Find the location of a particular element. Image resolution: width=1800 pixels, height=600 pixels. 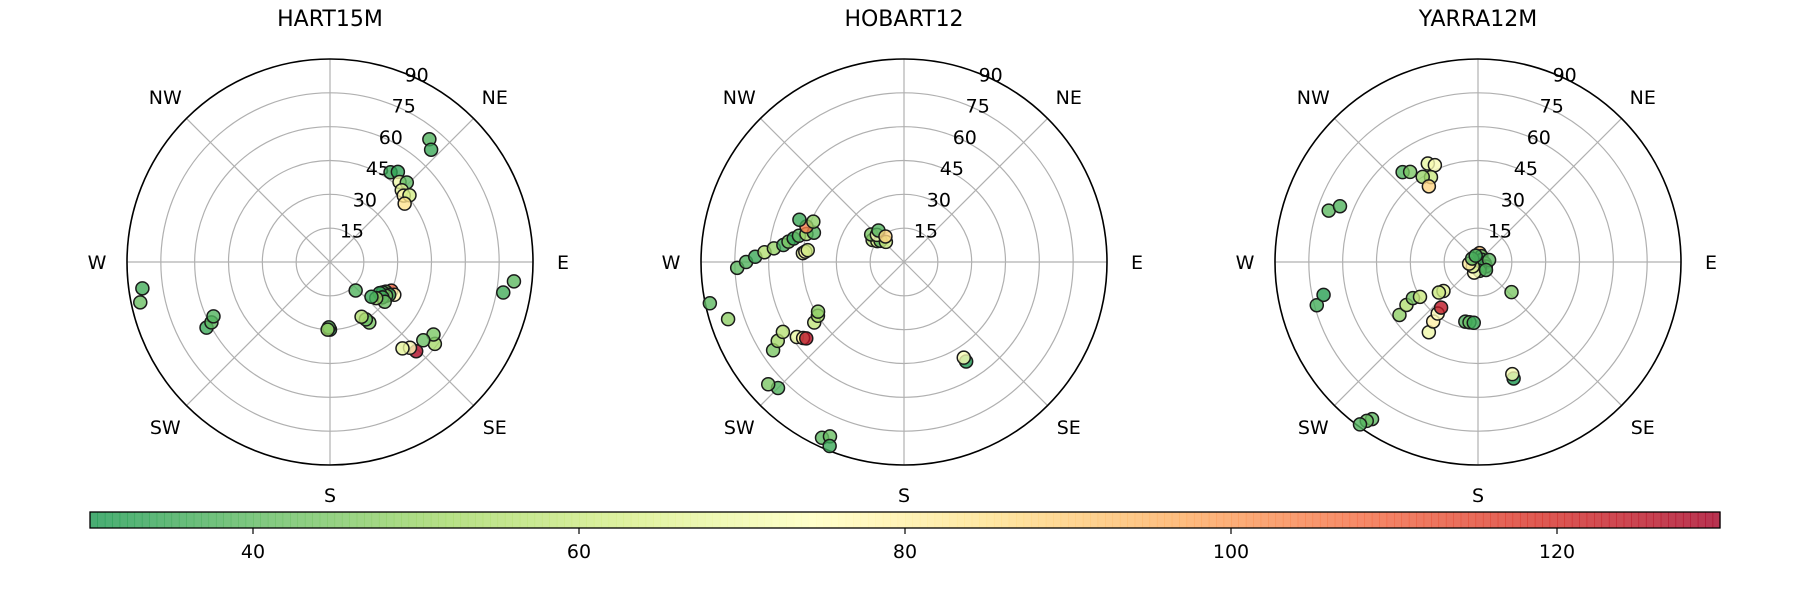

radial-tick-label: 45 is located at coordinates (1526, 169).